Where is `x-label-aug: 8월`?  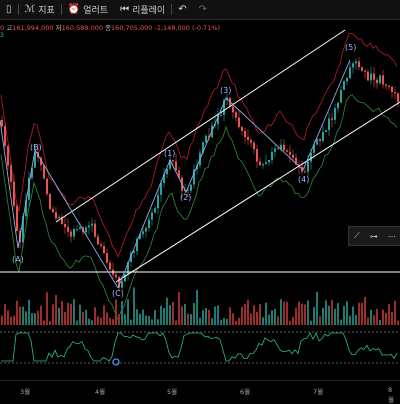
x-label-aug: 8월 is located at coordinates (391, 395).